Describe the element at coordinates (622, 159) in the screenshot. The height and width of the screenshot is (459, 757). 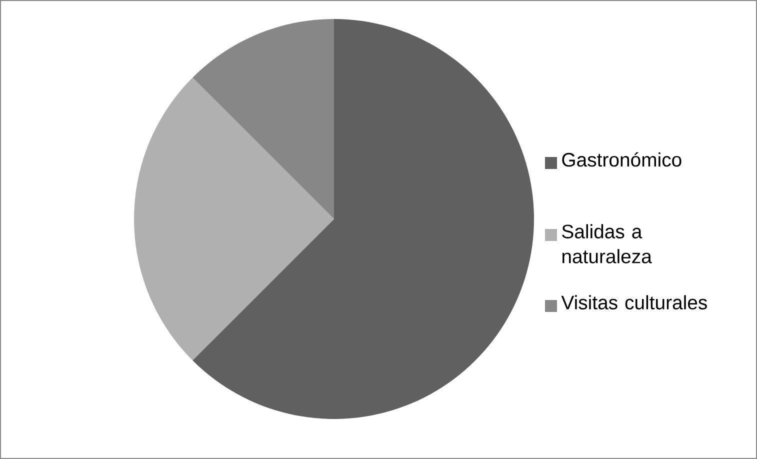
I see `legend-label: Gastronómico` at that location.